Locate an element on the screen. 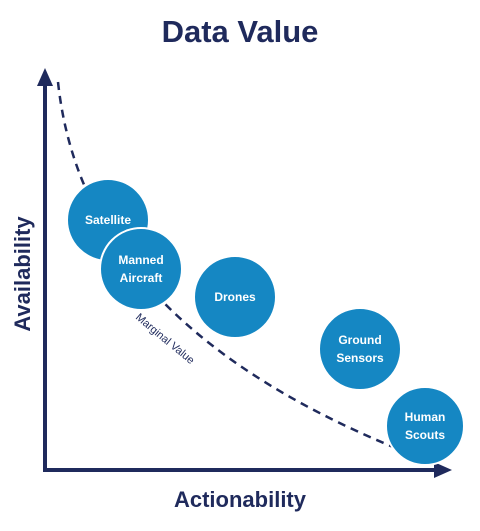 This screenshot has height=531, width=480. bubble-manned-aircraft-label-line1: Manned is located at coordinates (140, 260).